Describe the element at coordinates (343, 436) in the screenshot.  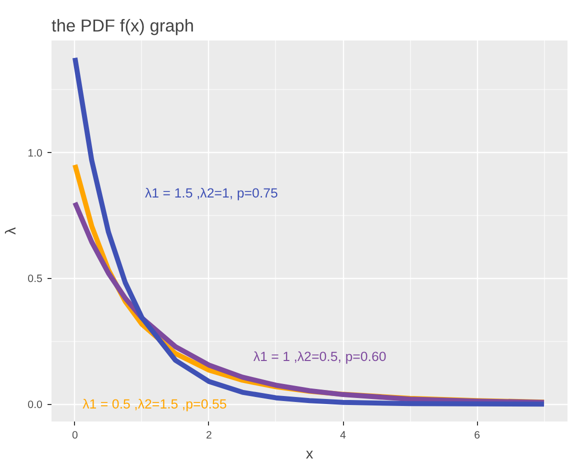
I see `x-tick-label: 4` at that location.